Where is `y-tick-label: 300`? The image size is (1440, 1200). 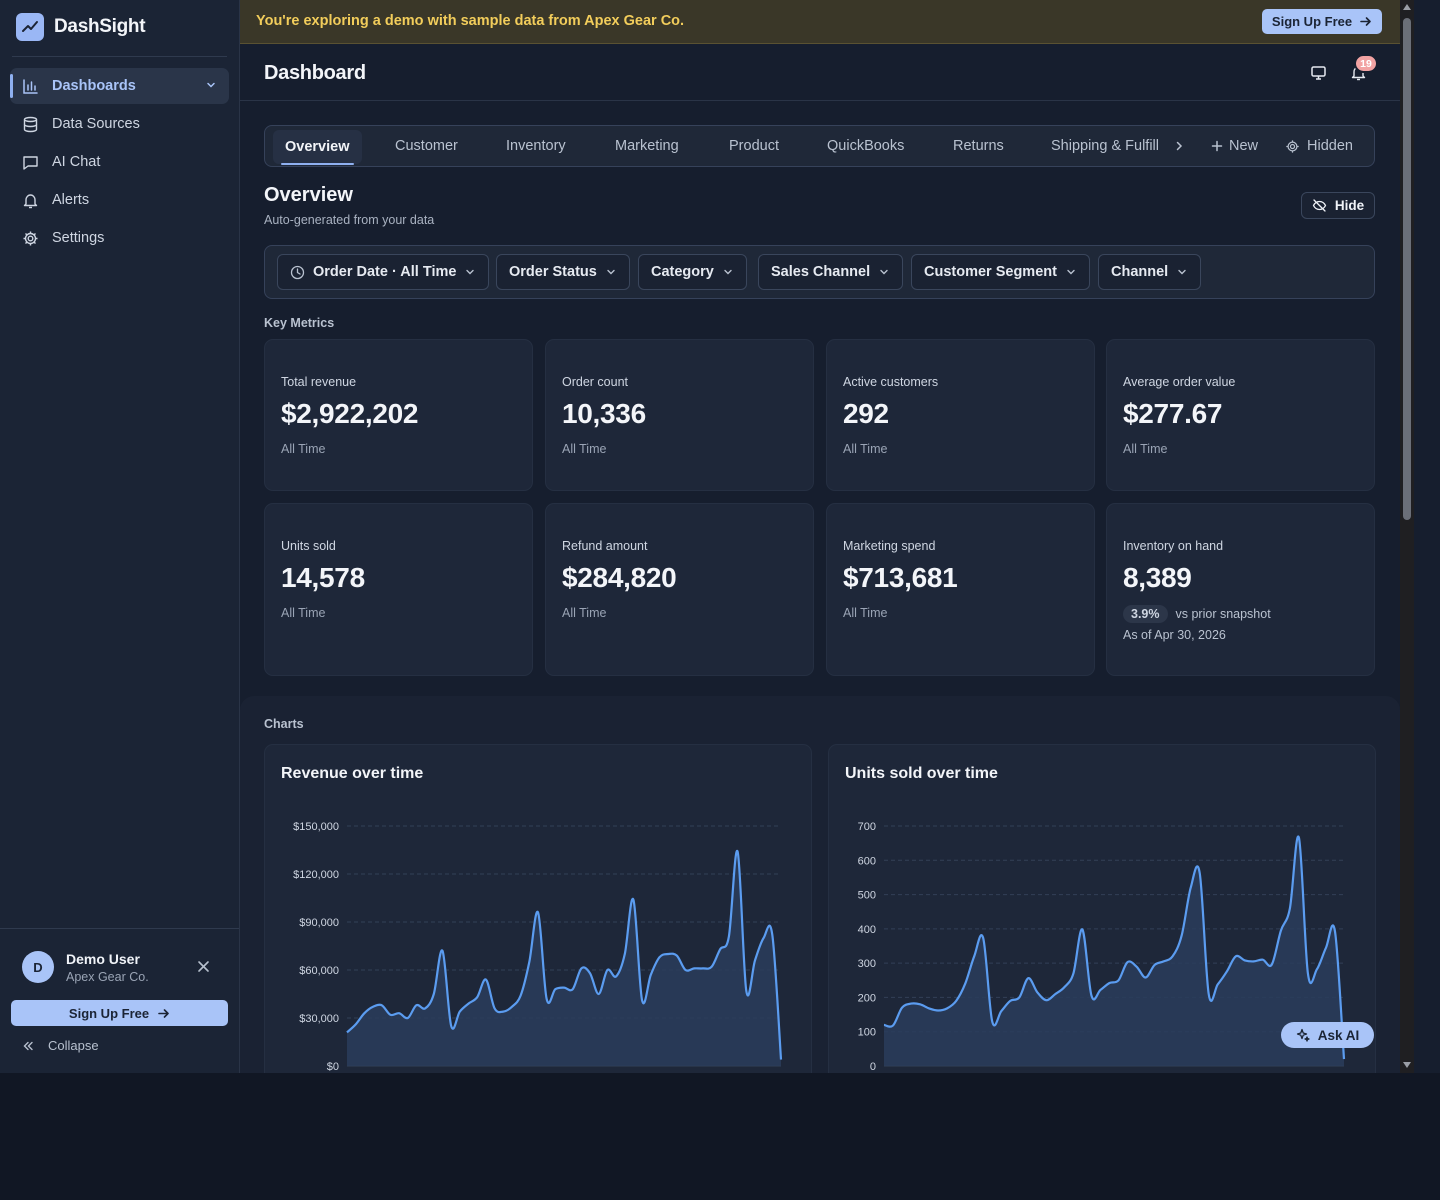 y-tick-label: 300 is located at coordinates (867, 964).